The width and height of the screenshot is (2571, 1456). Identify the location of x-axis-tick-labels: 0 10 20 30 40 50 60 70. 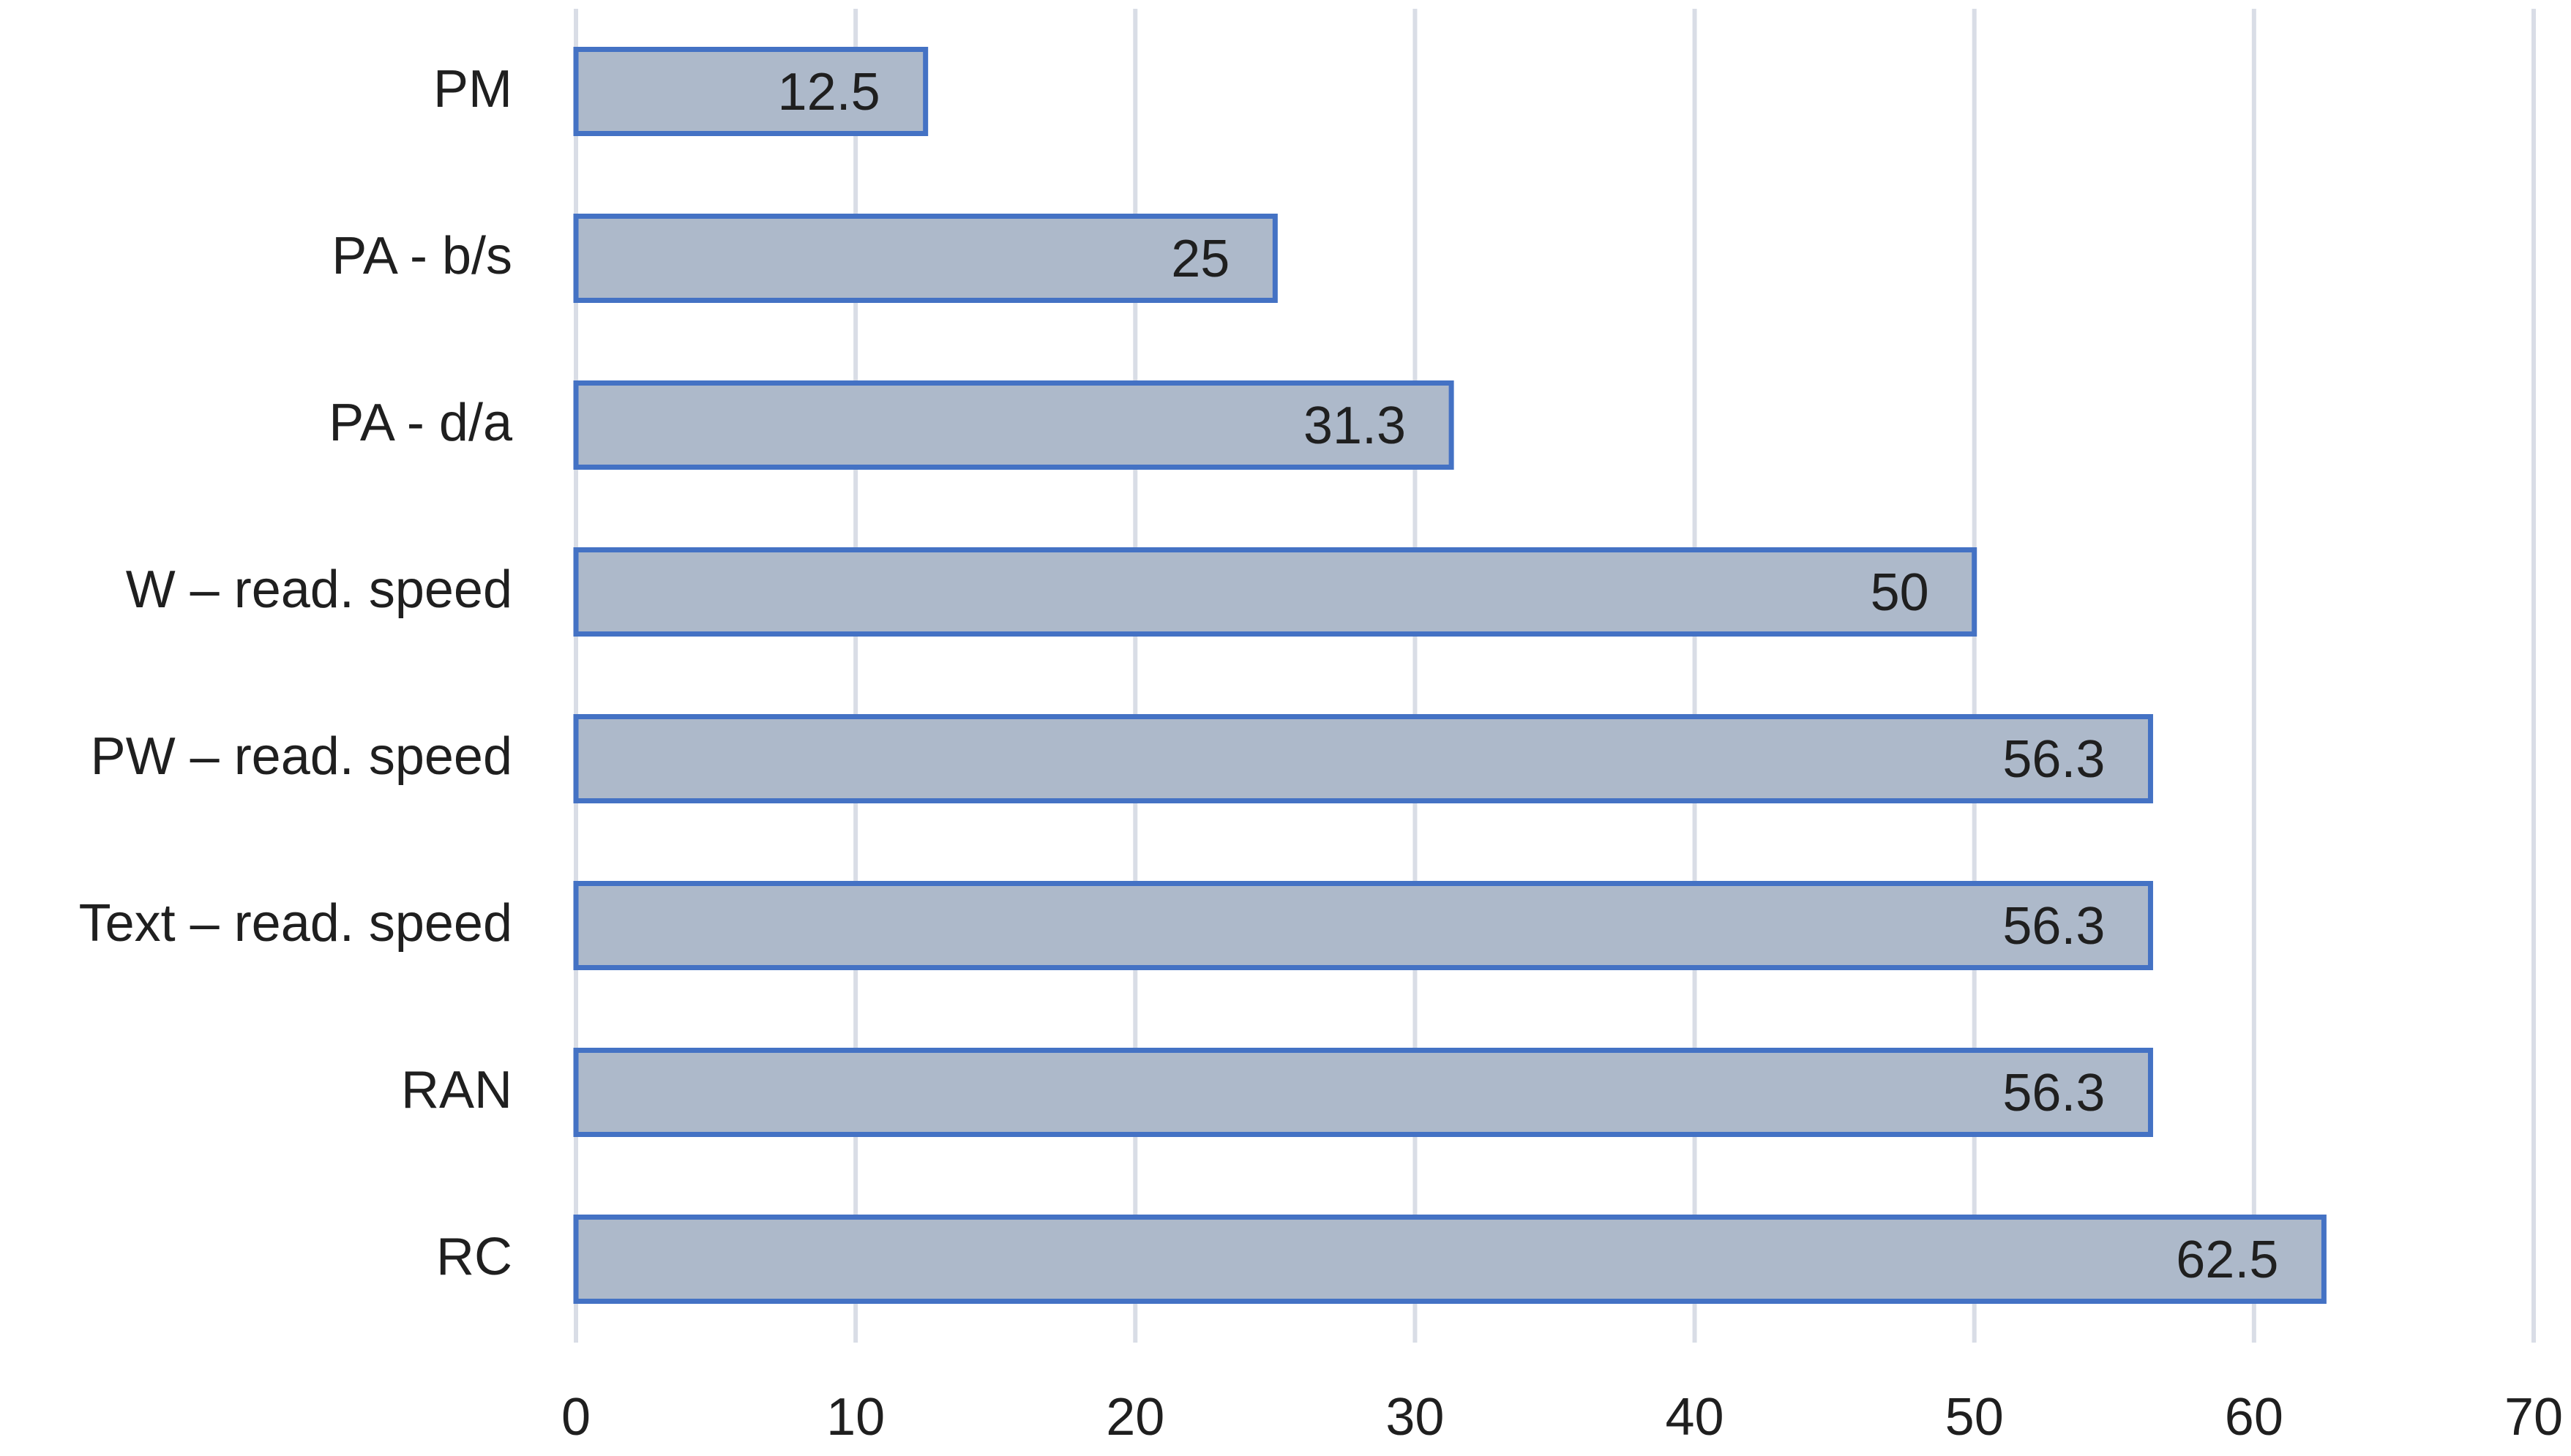
(1562, 1417).